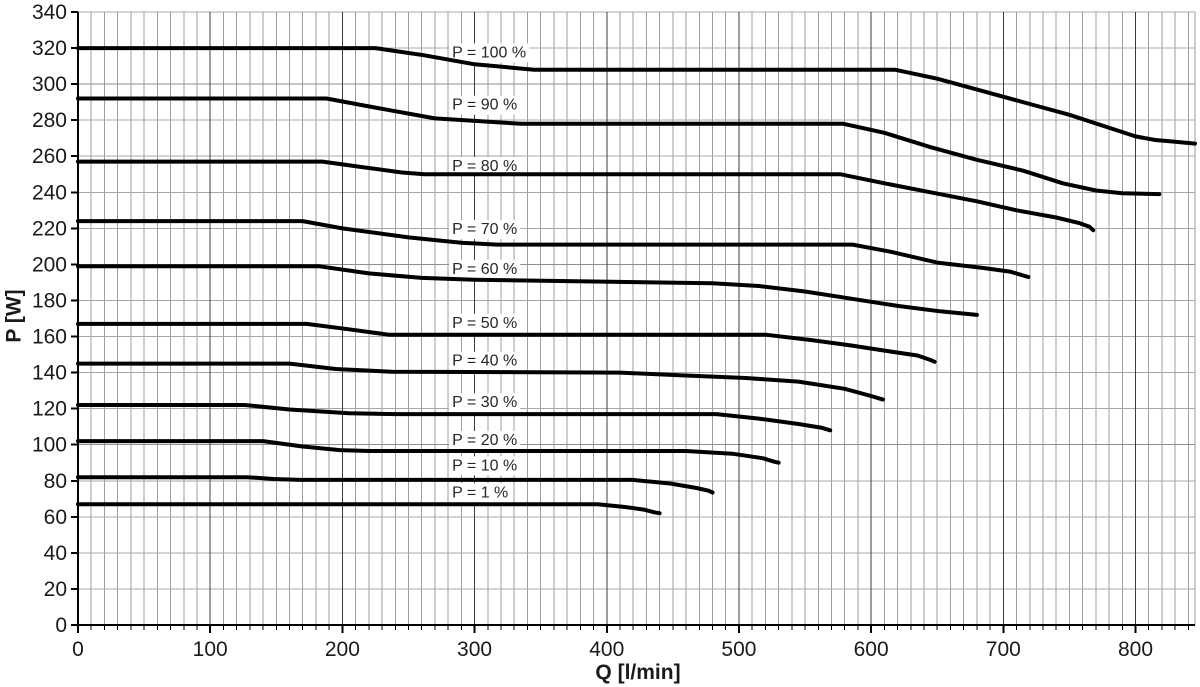  What do you see at coordinates (55, 589) in the screenshot?
I see `y-tick-label: 20` at bounding box center [55, 589].